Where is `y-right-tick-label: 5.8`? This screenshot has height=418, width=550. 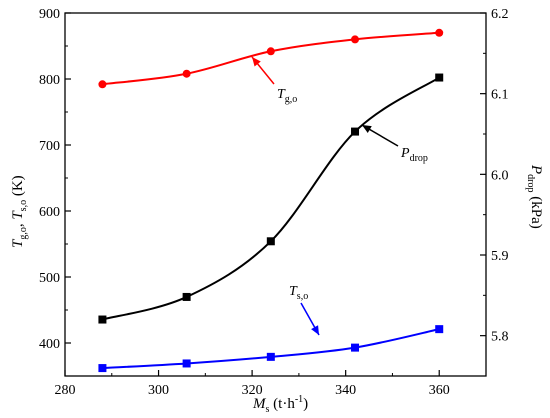
y-right-tick-label: 5.8 is located at coordinates (500, 337).